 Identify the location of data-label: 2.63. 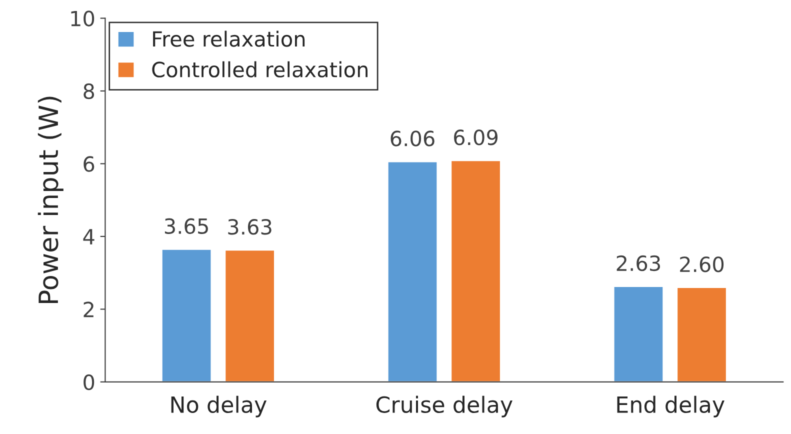
(638, 263).